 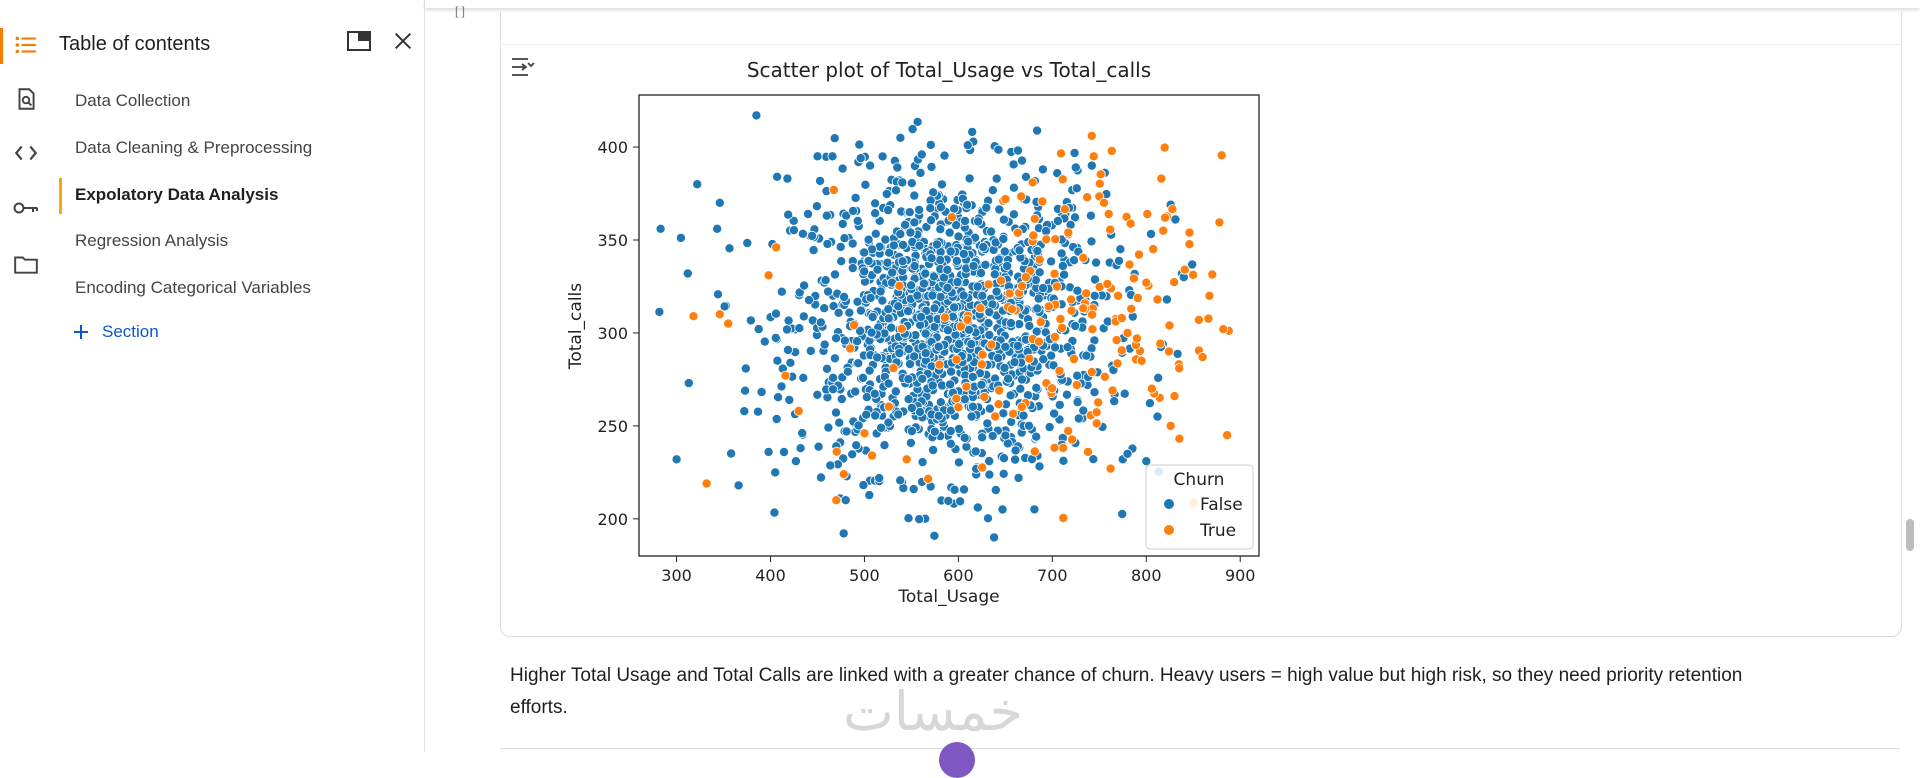 I want to click on toc-item-regression-analysis: Regression Analysis, so click(x=152, y=240).